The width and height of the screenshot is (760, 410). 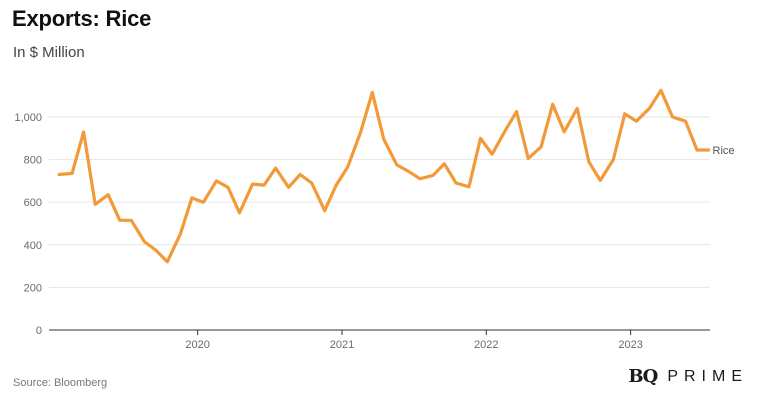 What do you see at coordinates (60, 383) in the screenshot?
I see `source-note: Source: Bloomberg` at bounding box center [60, 383].